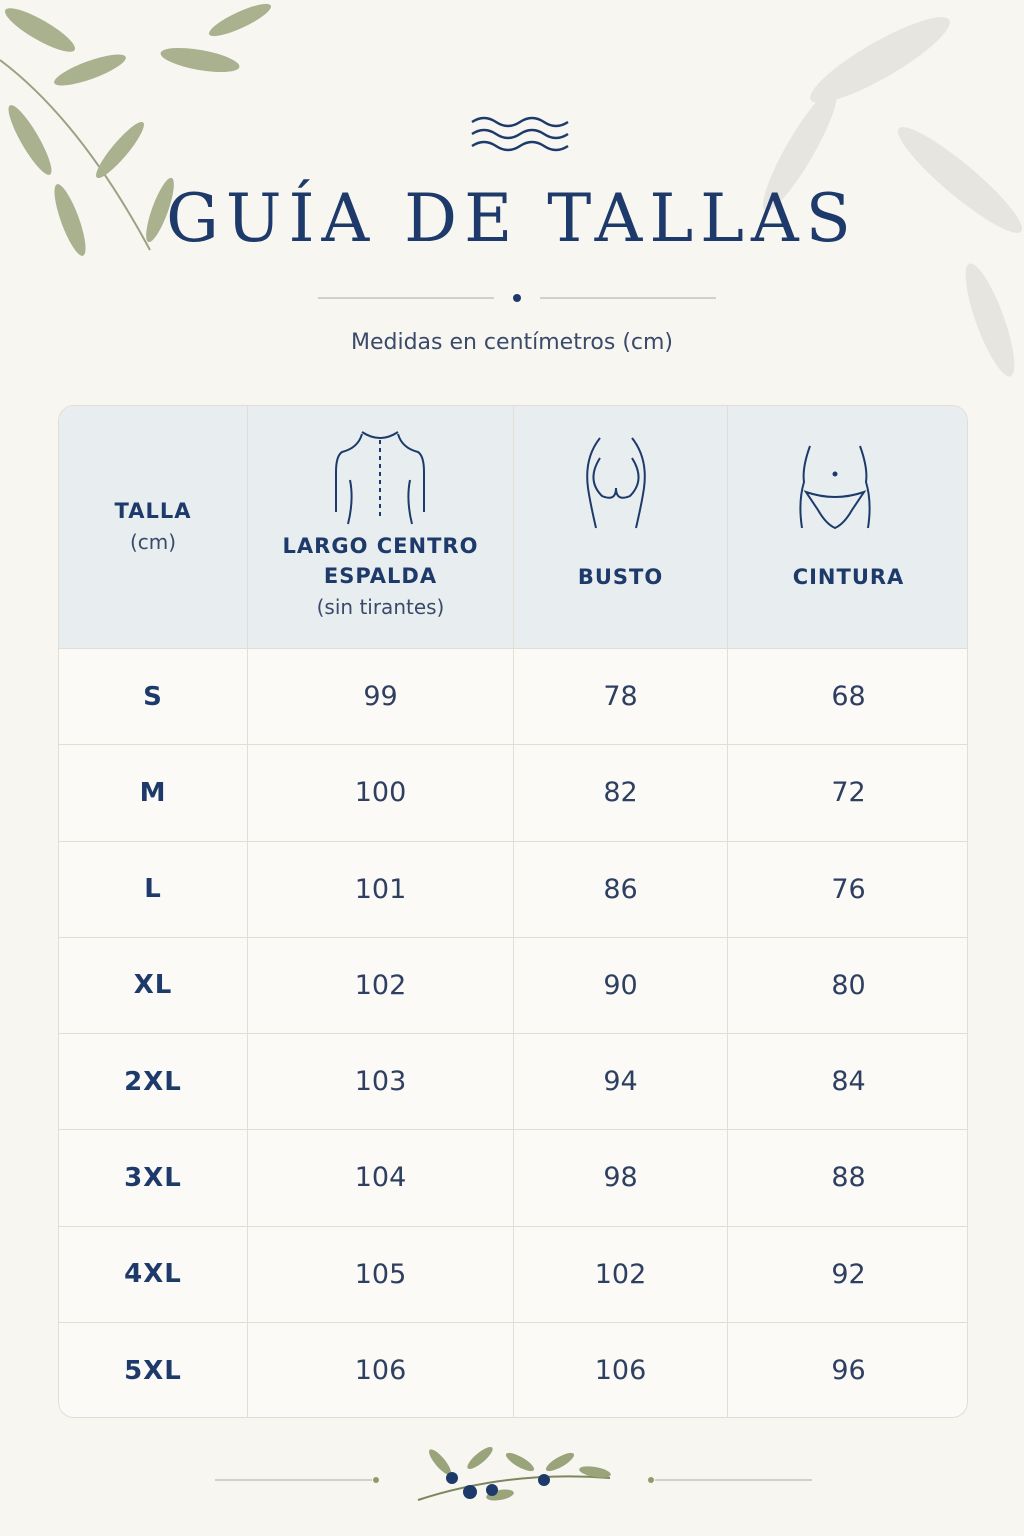 This screenshot has width=1024, height=1536. Describe the element at coordinates (892, 197) in the screenshot. I see `leaf-shadow` at that location.